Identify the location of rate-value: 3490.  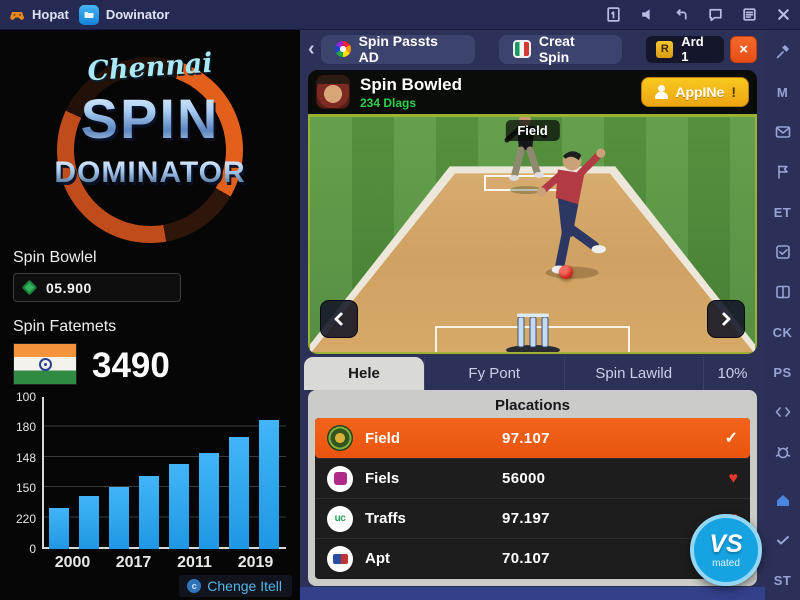
(131, 365).